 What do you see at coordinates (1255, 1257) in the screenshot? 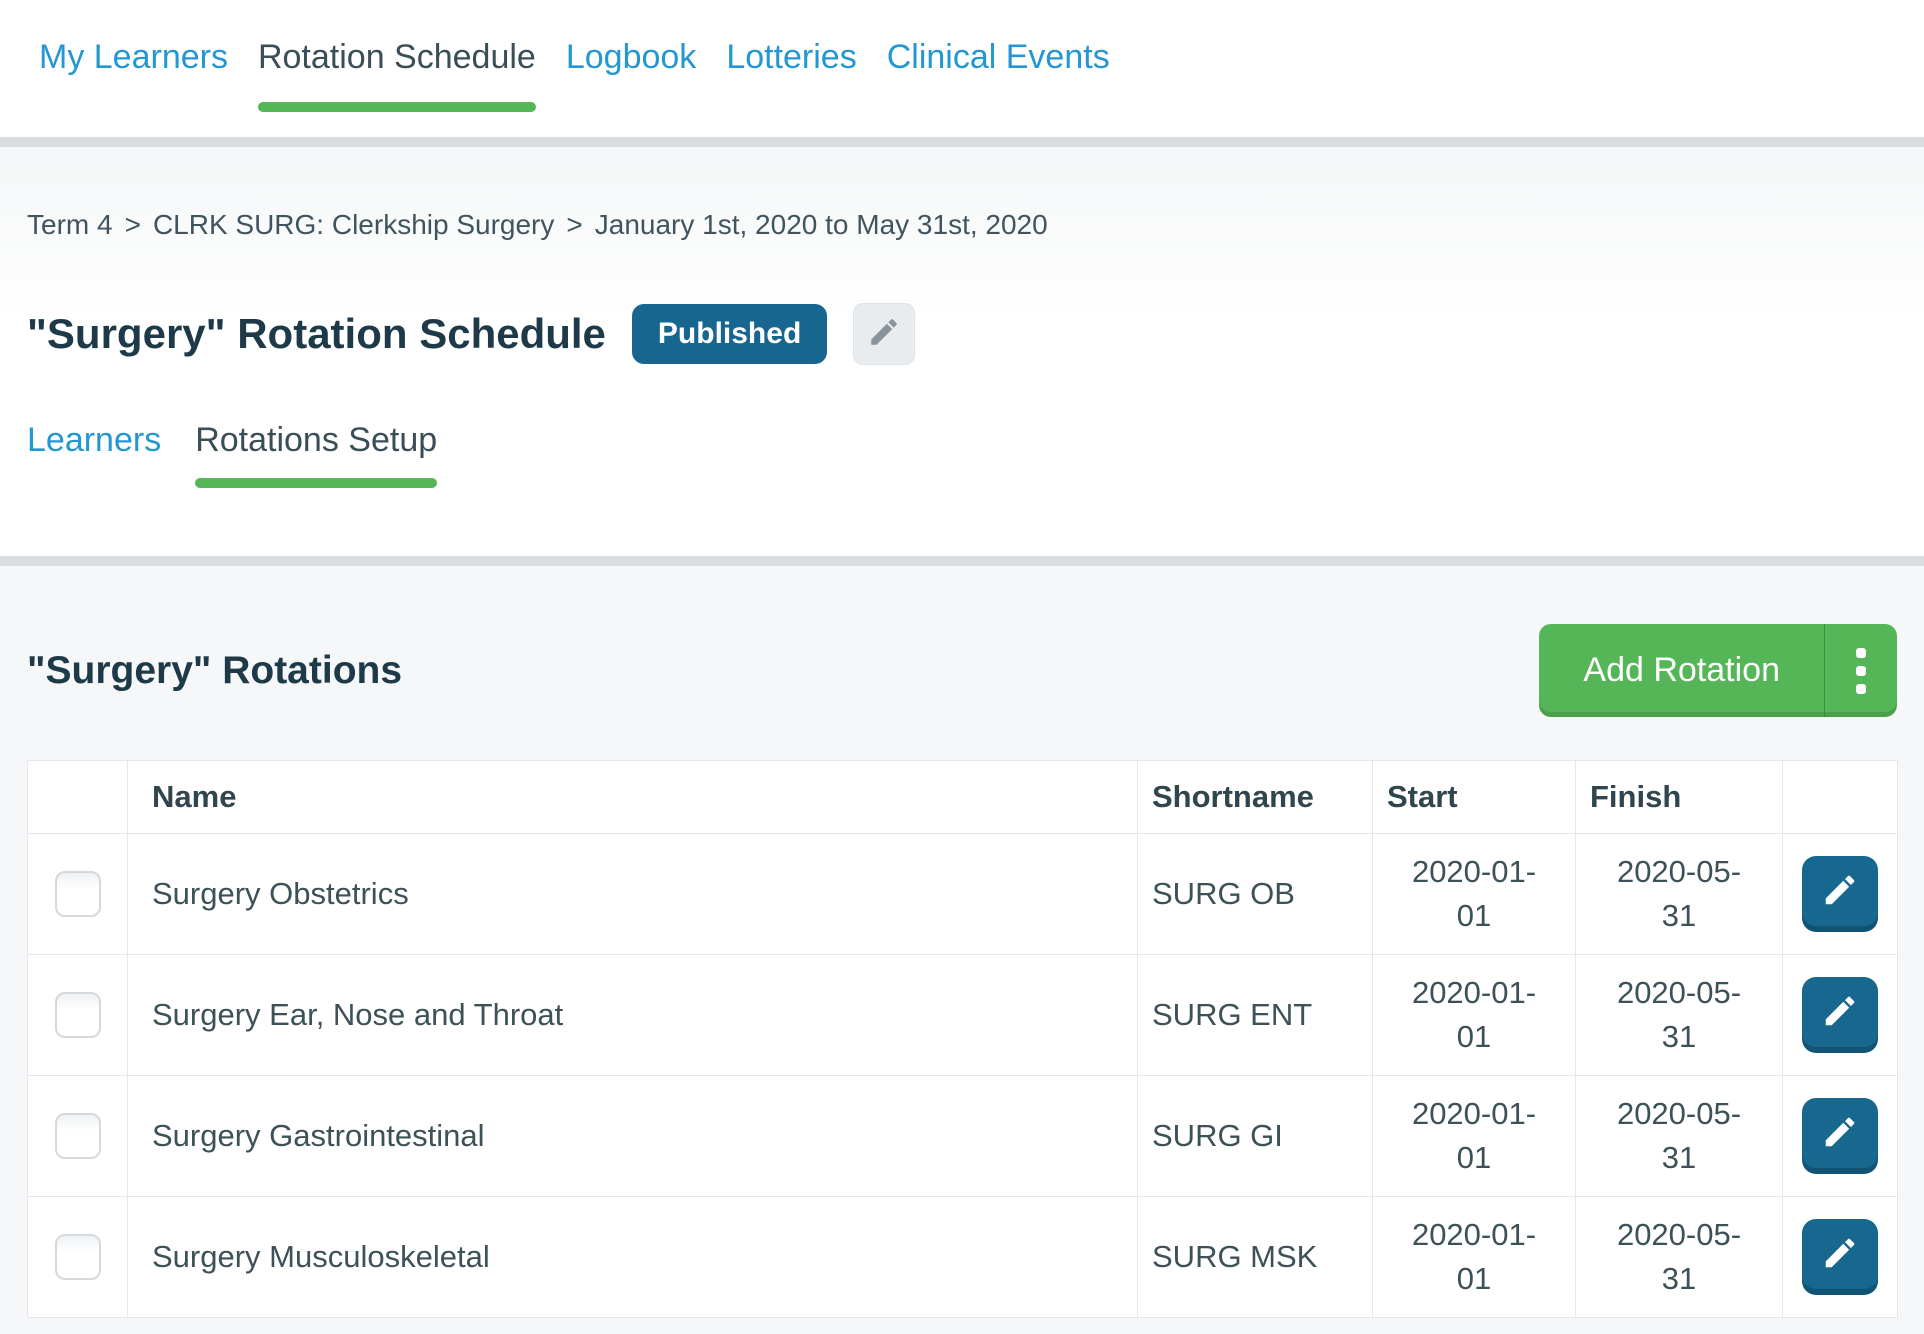
I see `rotation-shortname: SURG MSK` at bounding box center [1255, 1257].